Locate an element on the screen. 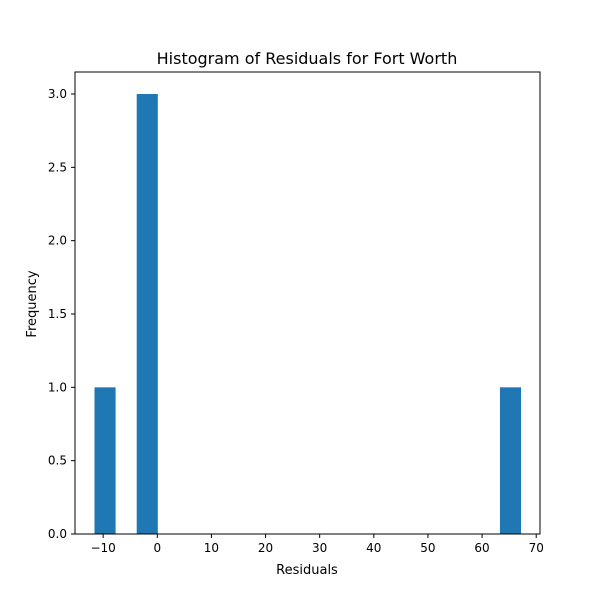 The height and width of the screenshot is (600, 600). x-tick-label: 50 is located at coordinates (427, 548).